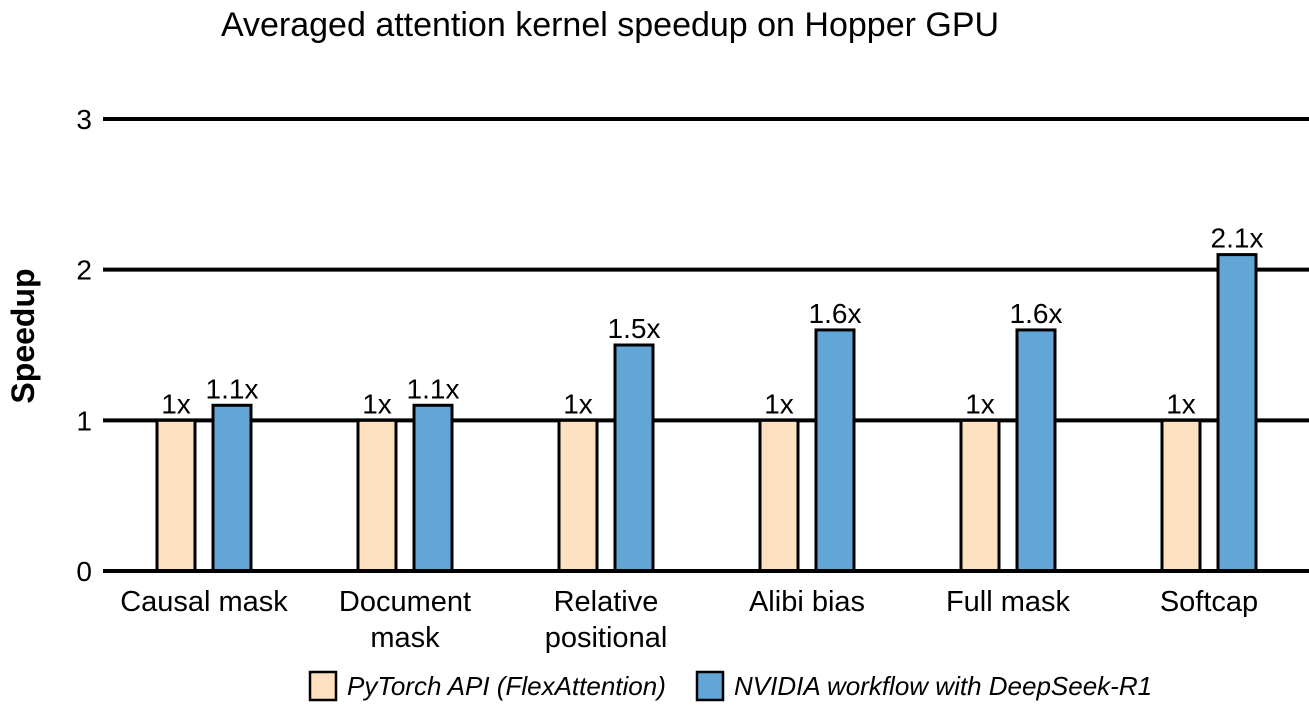  I want to click on data-label-0-0: 1x, so click(176, 403).